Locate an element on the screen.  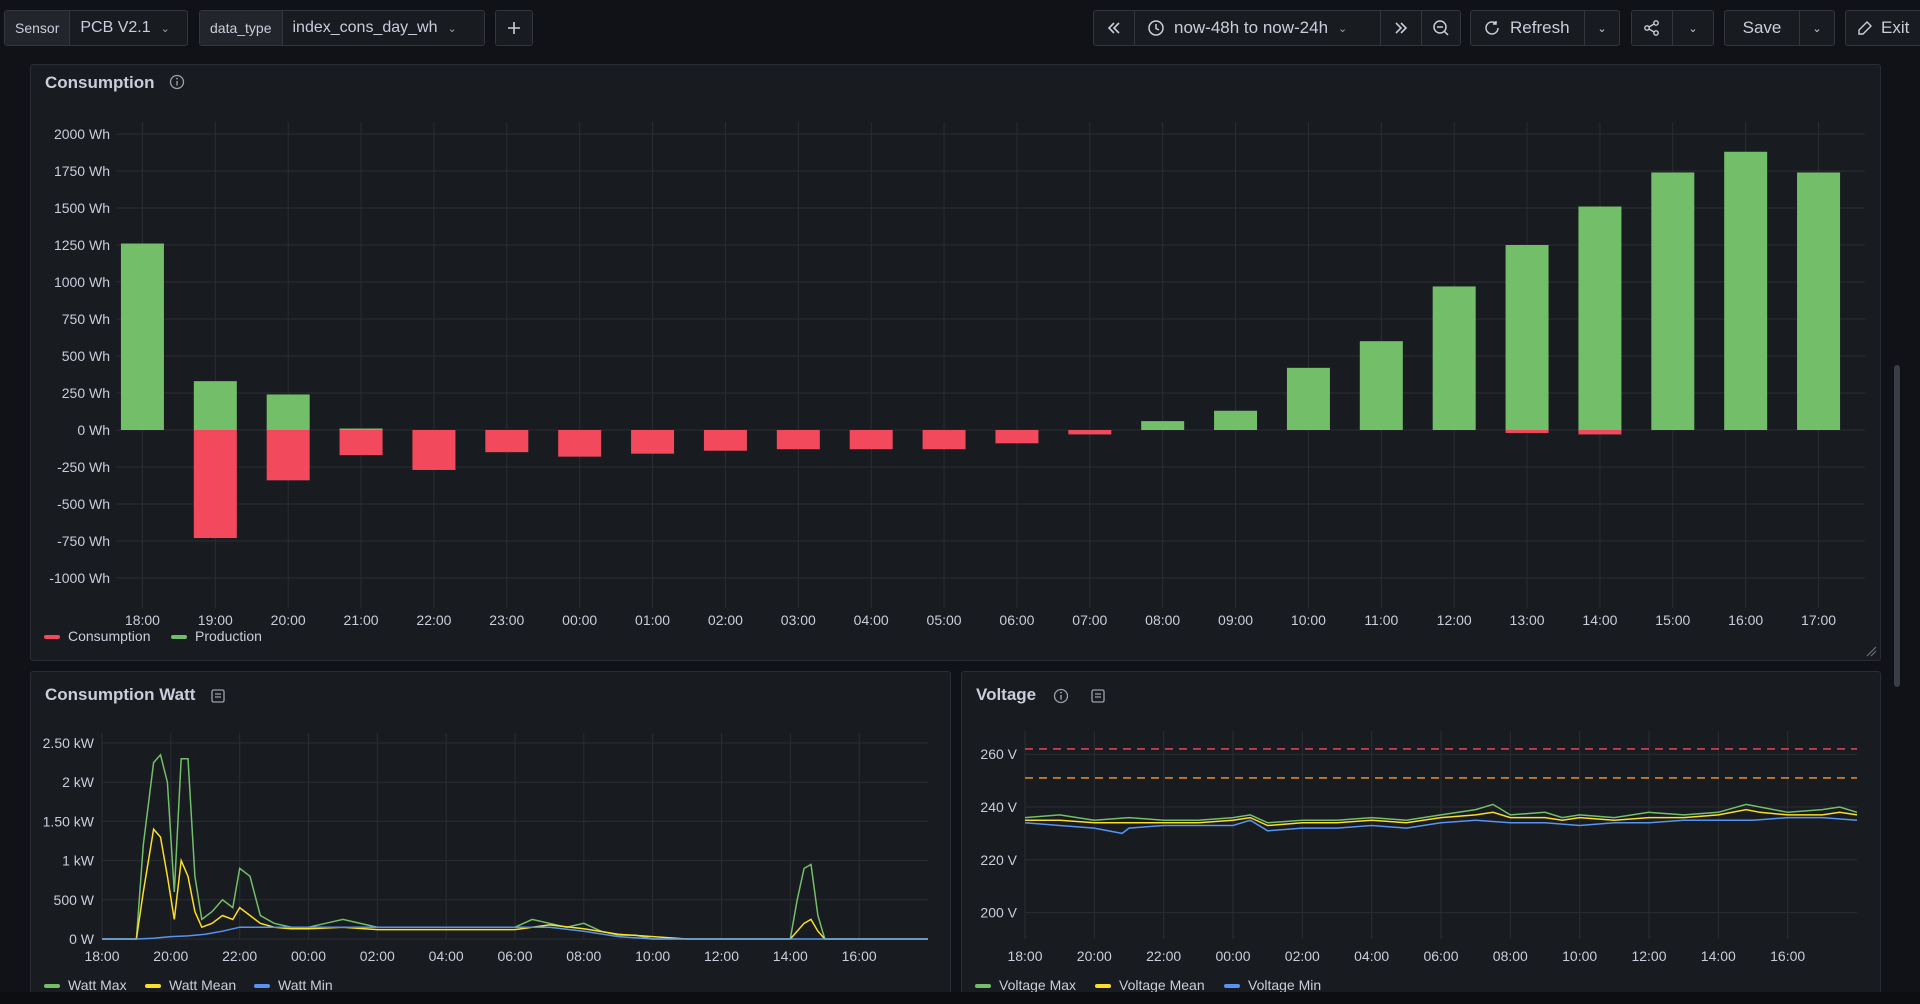
exit-edit-button: Exit is located at coordinates (1882, 28).